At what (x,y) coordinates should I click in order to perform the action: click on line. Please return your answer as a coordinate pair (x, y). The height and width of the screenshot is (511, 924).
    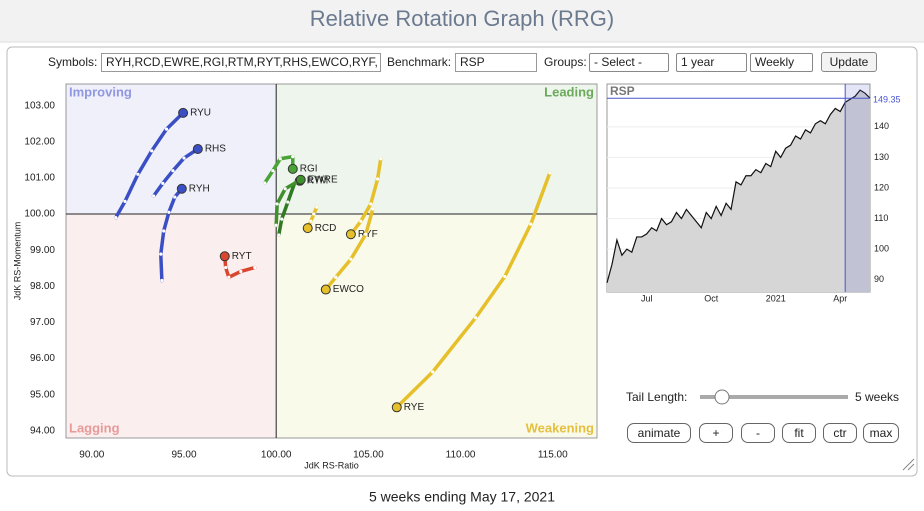
    Looking at the image, I should click on (738, 186).